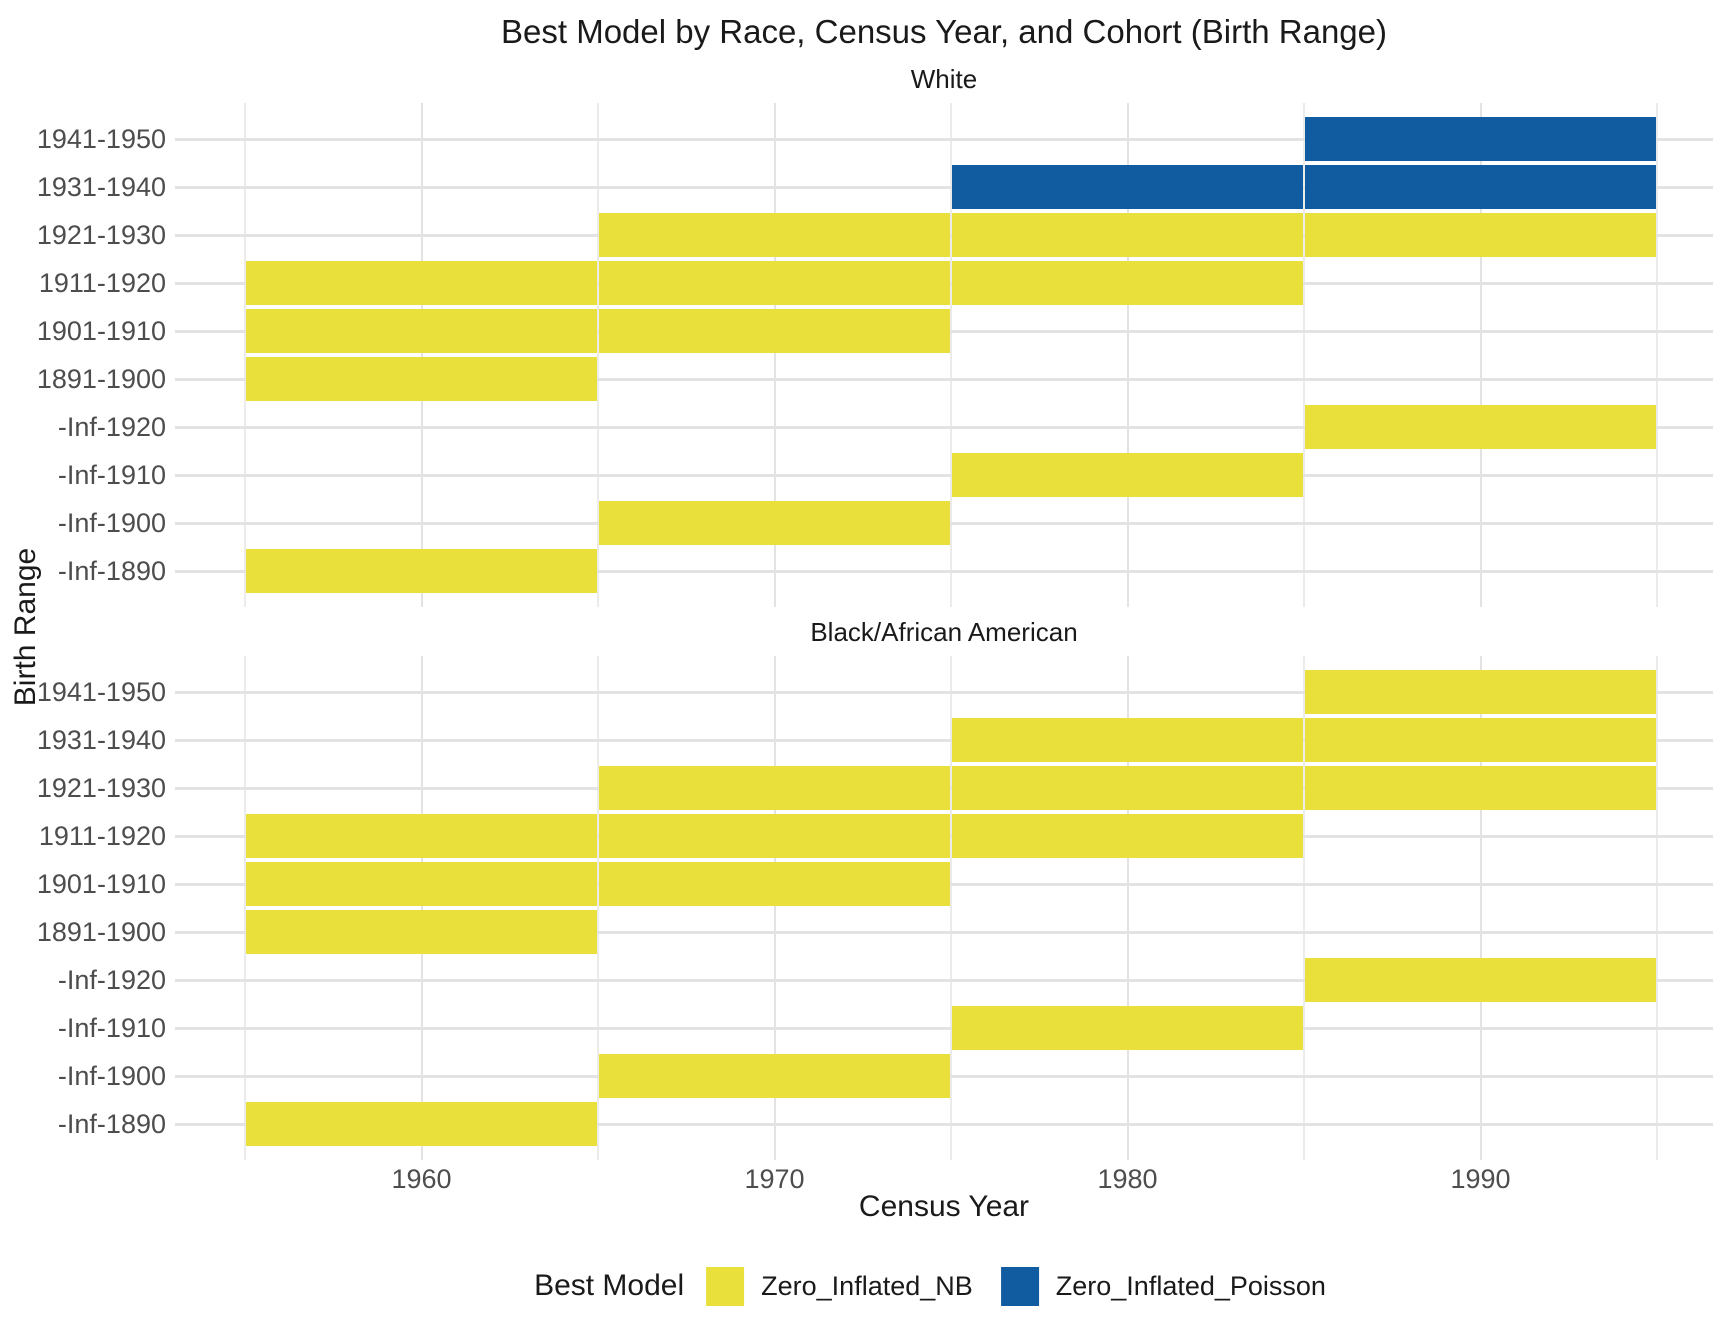 The width and height of the screenshot is (1728, 1344). What do you see at coordinates (1190, 1285) in the screenshot?
I see `legend-label: Zero_Inflated_Poisson` at bounding box center [1190, 1285].